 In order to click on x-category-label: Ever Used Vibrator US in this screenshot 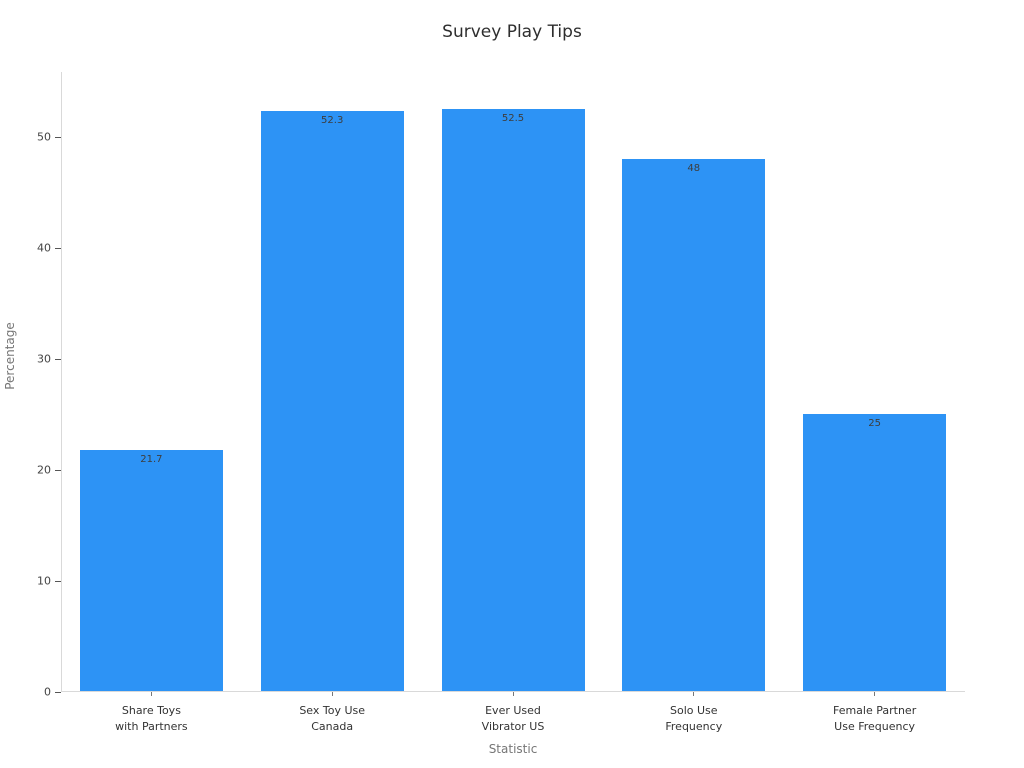, I will do `click(513, 718)`.